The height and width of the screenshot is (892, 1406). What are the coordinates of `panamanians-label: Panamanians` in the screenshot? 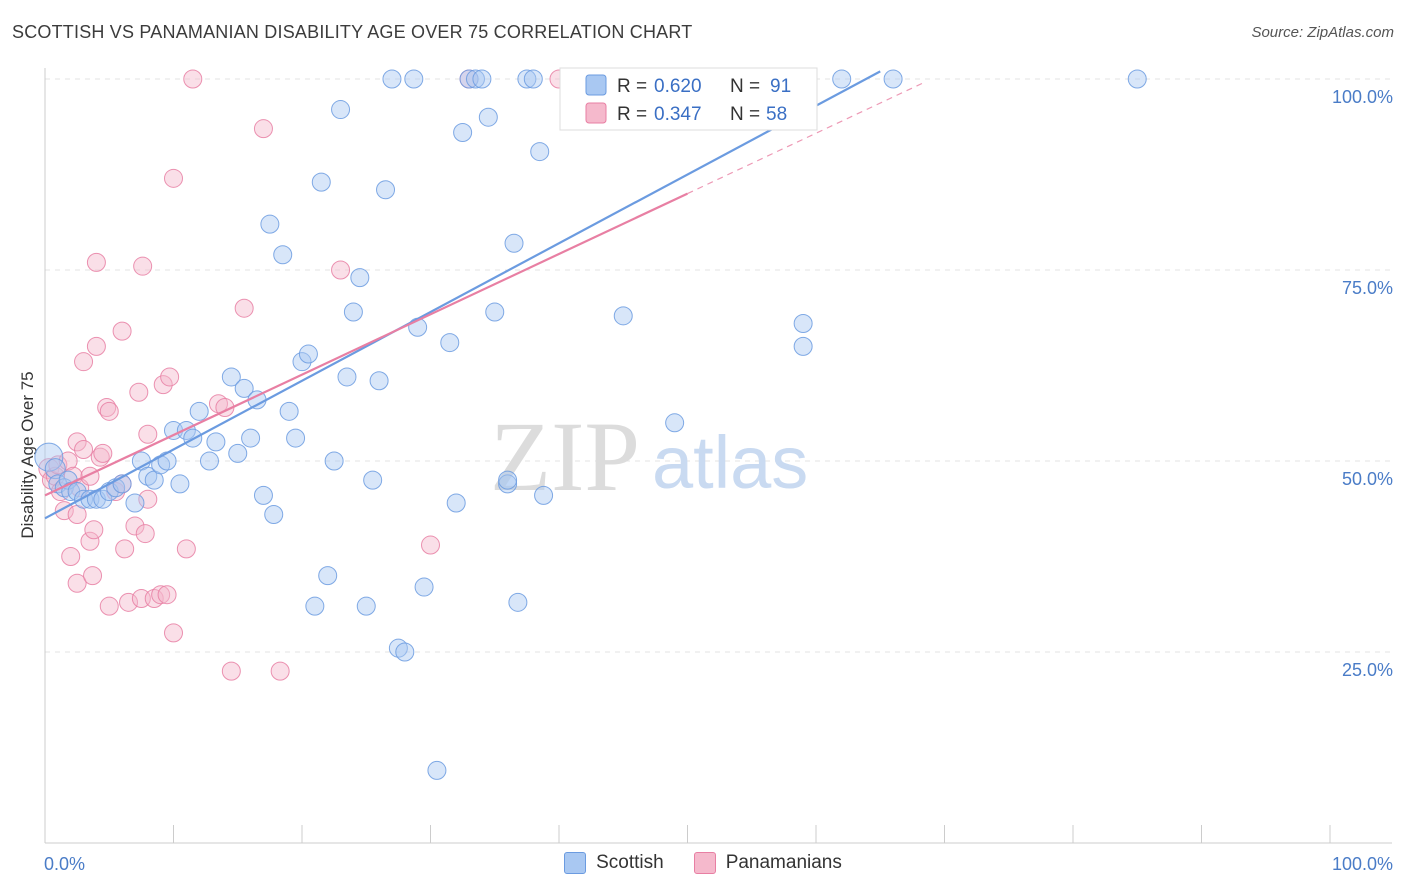 It's located at (783, 862).